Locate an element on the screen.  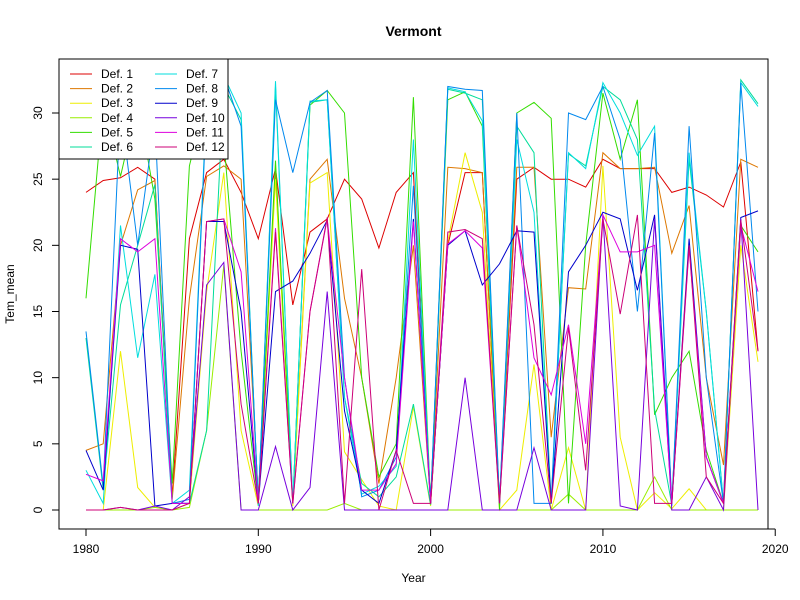
legend-label-def-2: Def. 2 is located at coordinates (117, 89).